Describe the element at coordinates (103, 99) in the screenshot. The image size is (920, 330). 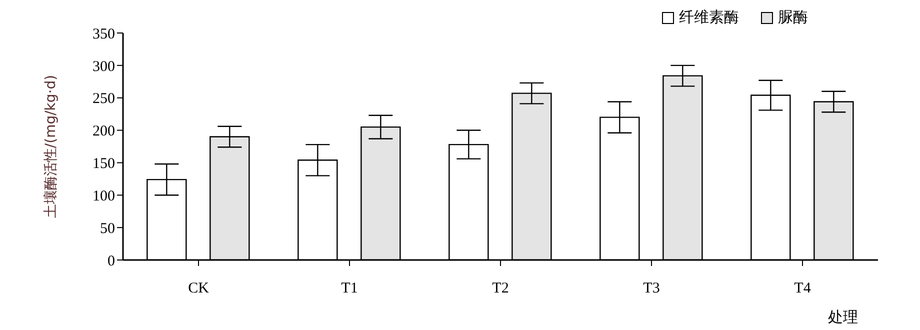
I see `y-tick-label: 250` at that location.